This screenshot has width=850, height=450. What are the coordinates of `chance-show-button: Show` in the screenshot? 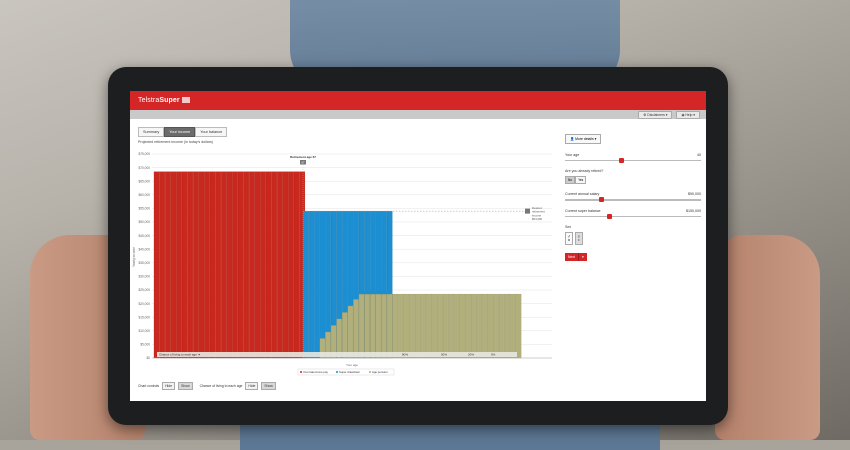 It's located at (268, 386).